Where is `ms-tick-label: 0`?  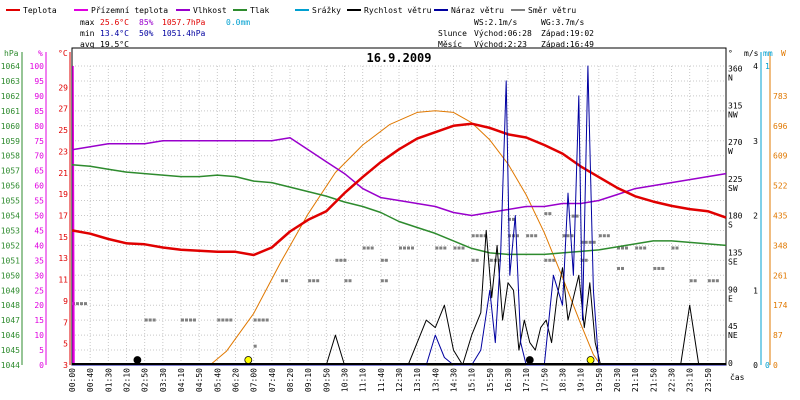
ms-tick-label: 0 is located at coordinates (755, 365).